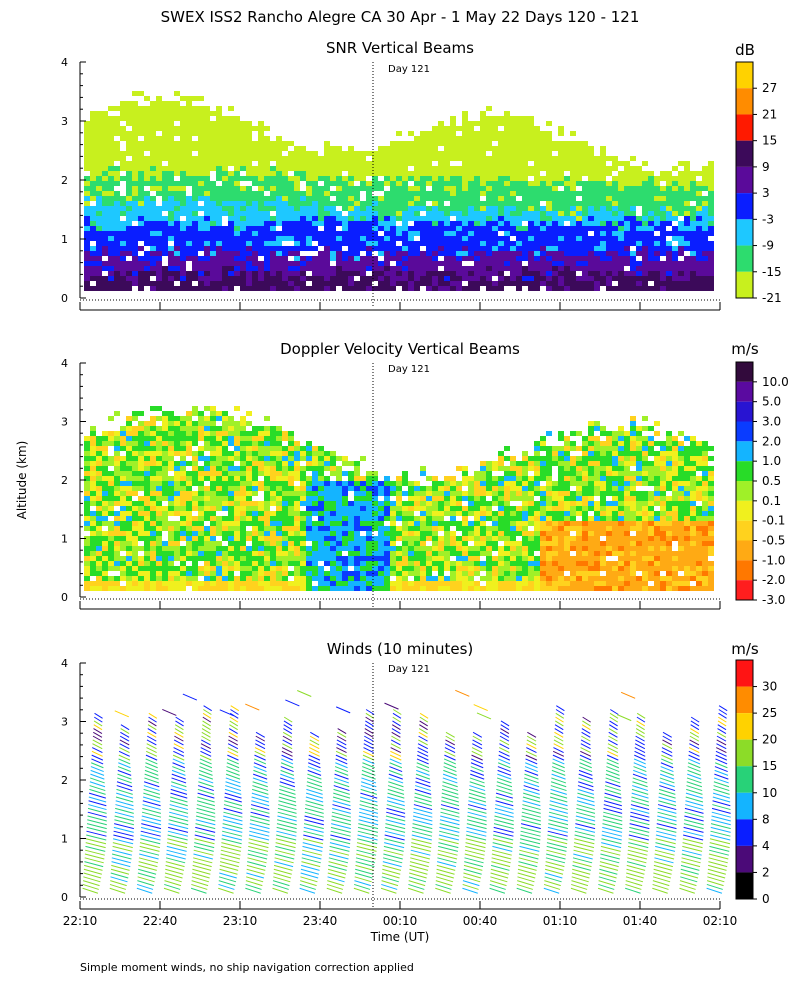 The height and width of the screenshot is (1000, 800). I want to click on colorbar-swatch, so click(744, 206).